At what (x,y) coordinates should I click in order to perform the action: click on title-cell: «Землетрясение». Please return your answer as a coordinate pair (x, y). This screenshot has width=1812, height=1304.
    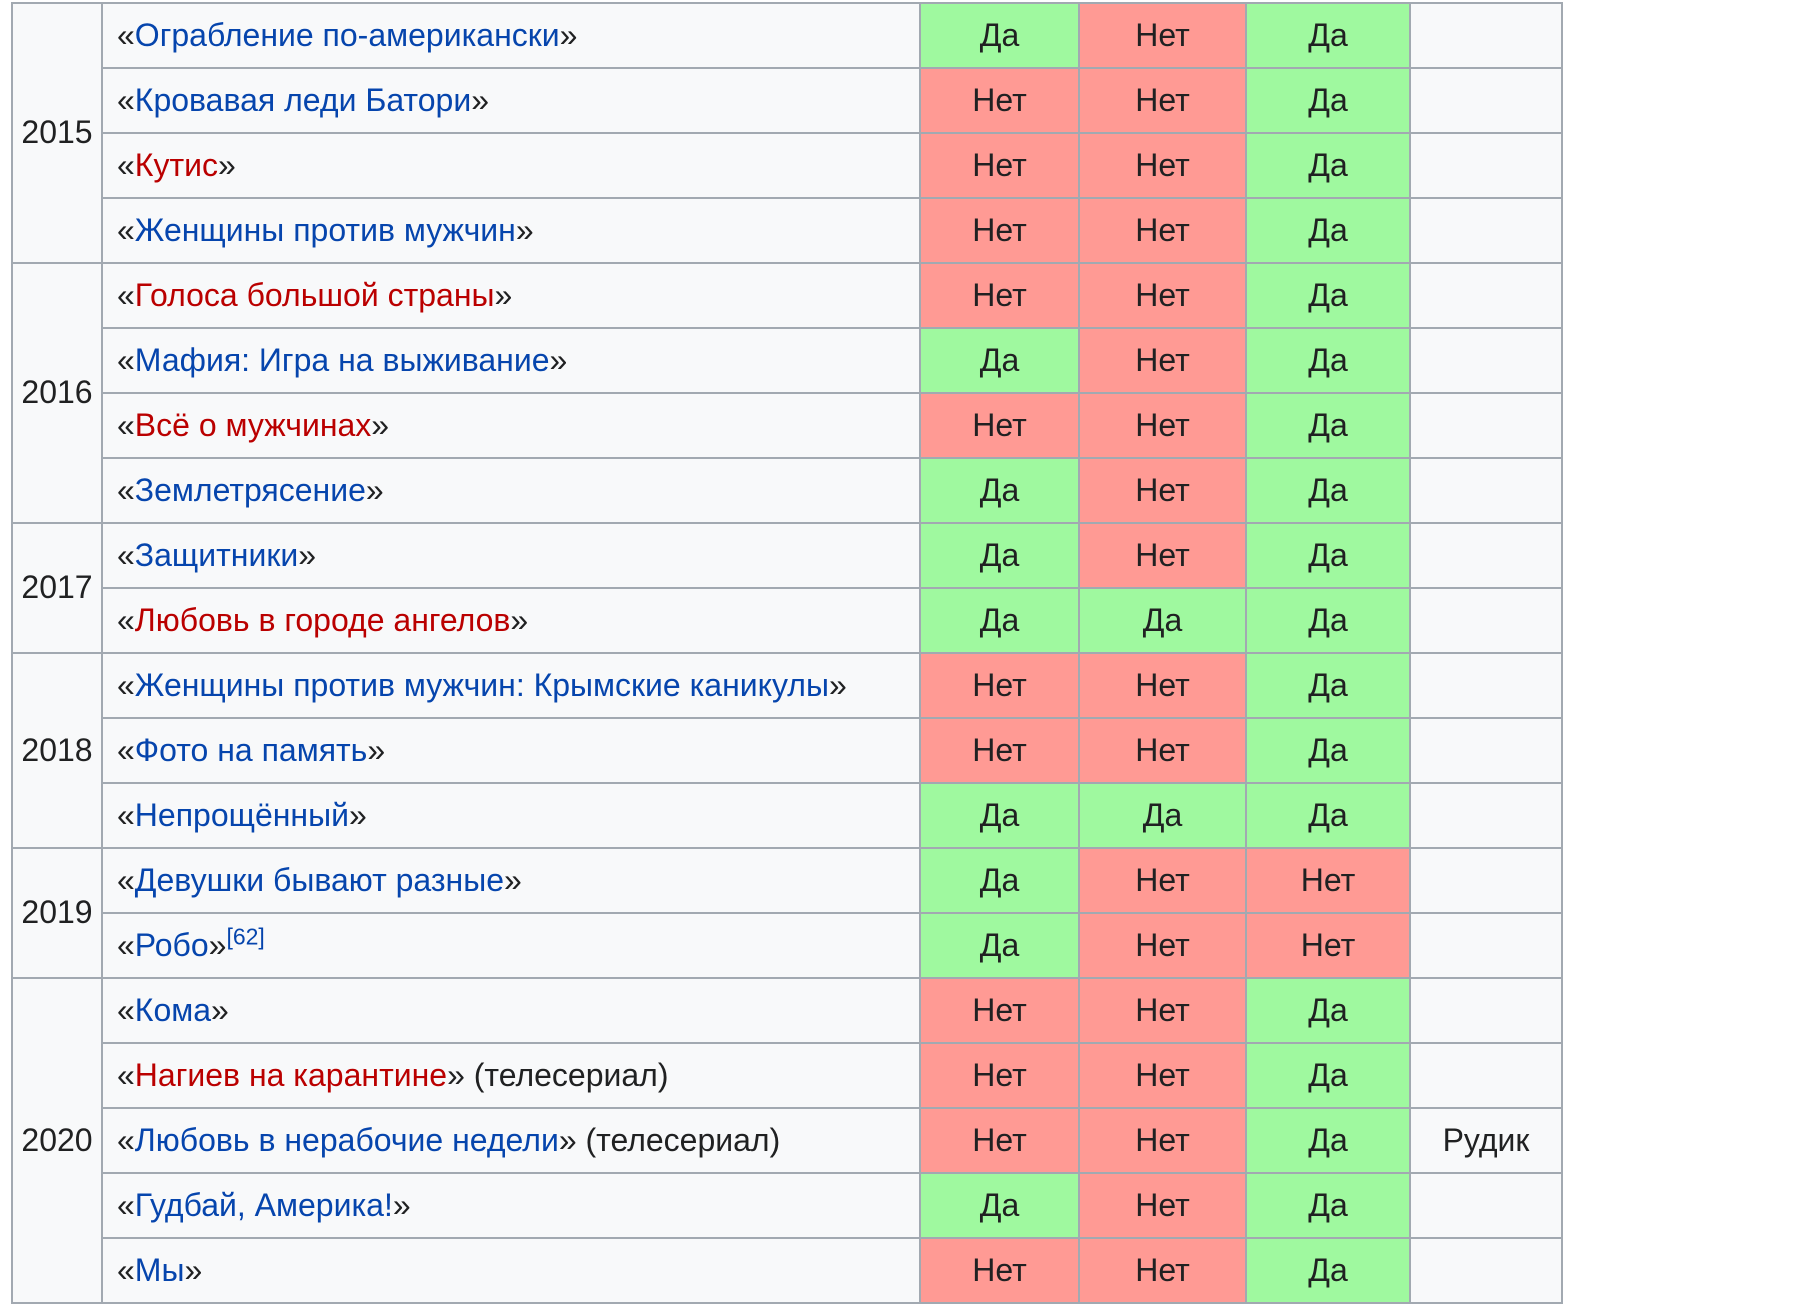
    Looking at the image, I should click on (511, 490).